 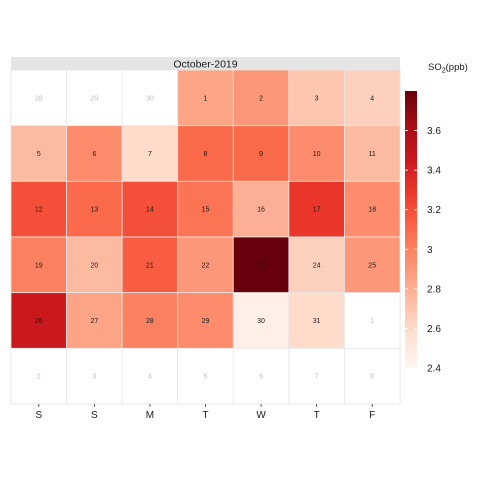 What do you see at coordinates (434, 329) in the screenshot?
I see `legend-tick-label: 2.6` at bounding box center [434, 329].